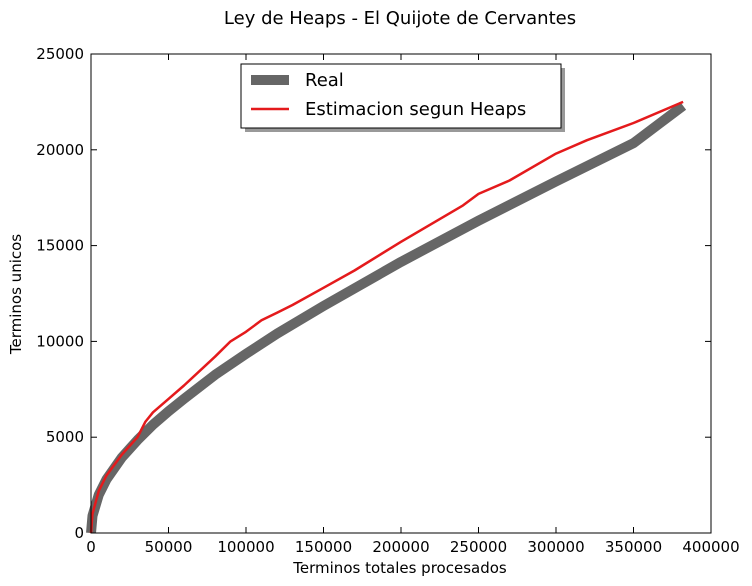 The width and height of the screenshot is (752, 586). What do you see at coordinates (633, 547) in the screenshot?
I see `x-tick-label: 350000` at bounding box center [633, 547].